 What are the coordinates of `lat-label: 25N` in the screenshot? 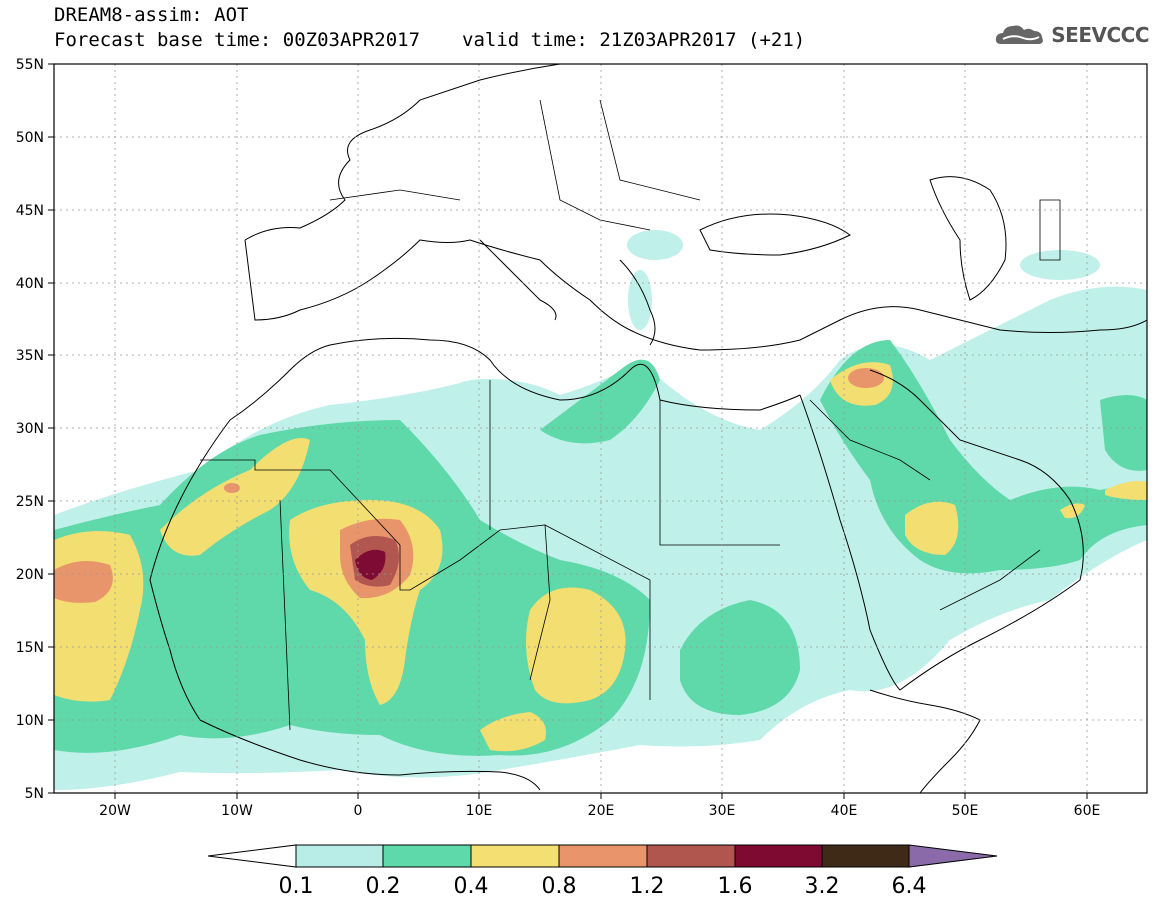 It's located at (30, 502).